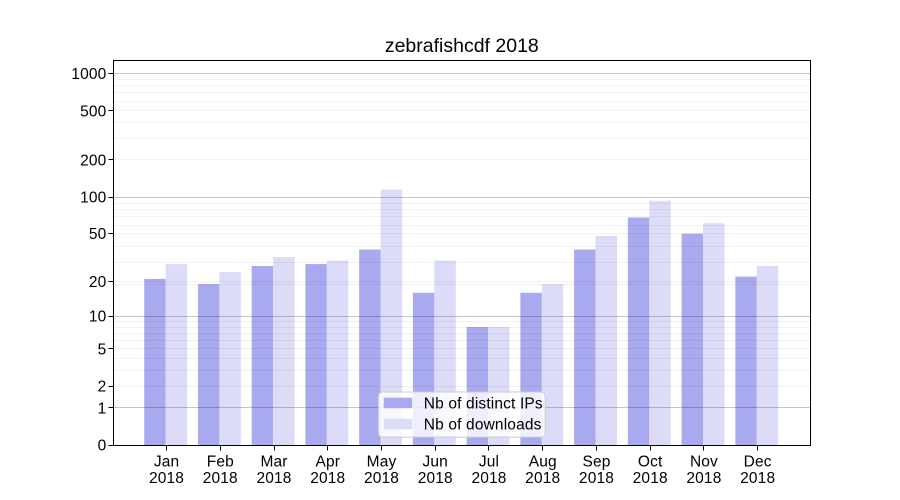  What do you see at coordinates (483, 425) in the screenshot?
I see `svg-text: Nb of downloads` at bounding box center [483, 425].